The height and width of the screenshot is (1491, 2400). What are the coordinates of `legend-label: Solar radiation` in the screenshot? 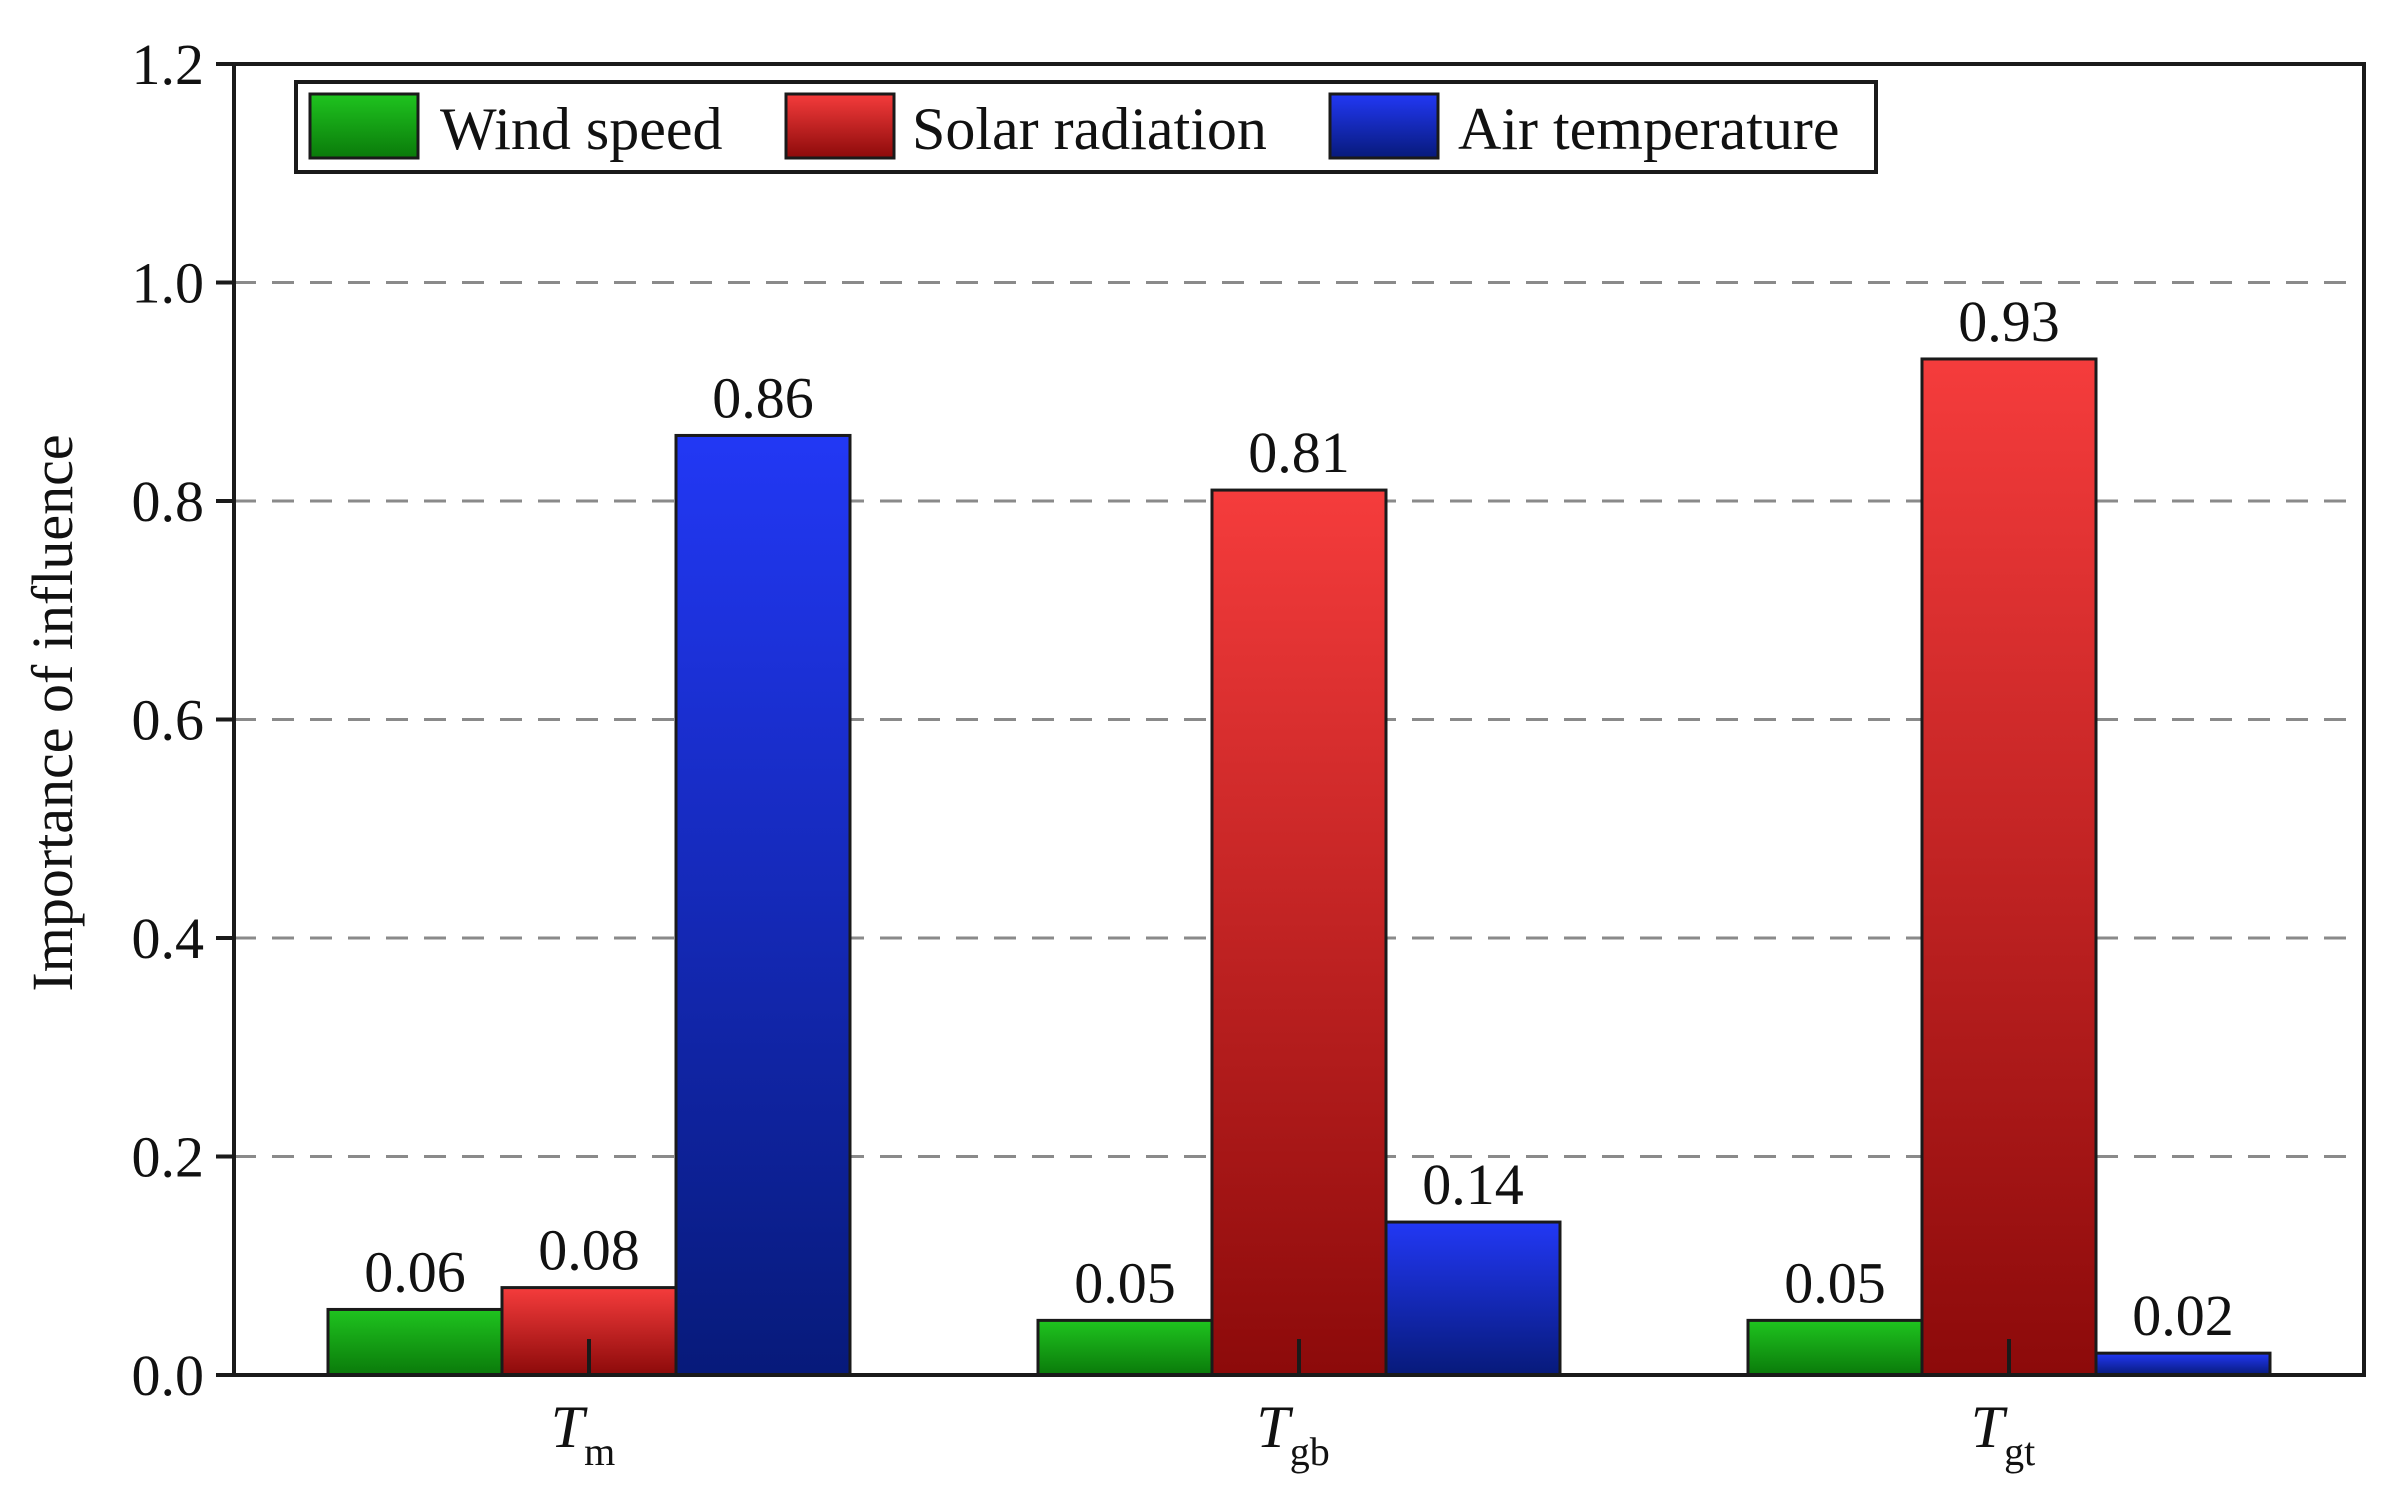 It's located at (1089, 129).